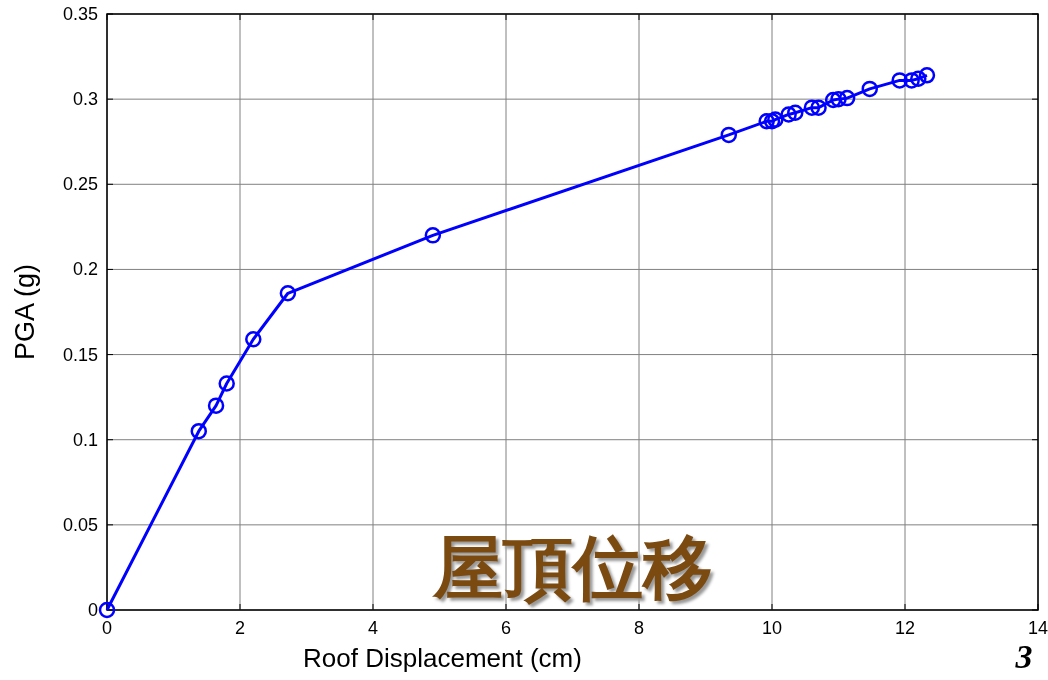 Image resolution: width=1048 pixels, height=680 pixels. I want to click on x-tick-label: 2, so click(240, 628).